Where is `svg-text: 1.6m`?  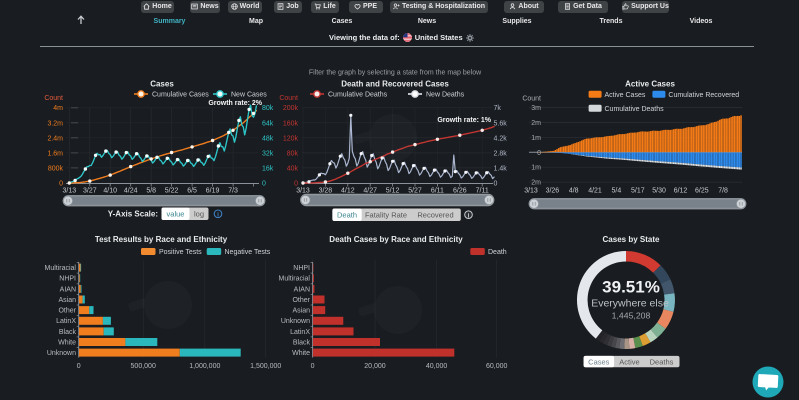 svg-text: 1.6m is located at coordinates (55, 153).